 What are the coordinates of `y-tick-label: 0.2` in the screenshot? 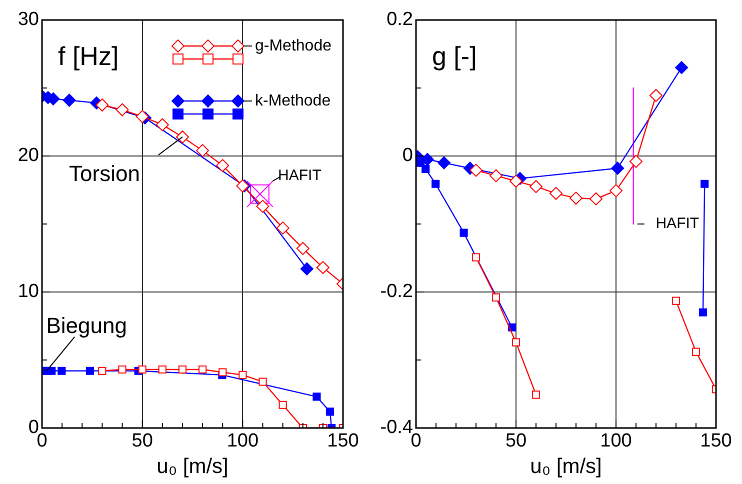 It's located at (399, 19).